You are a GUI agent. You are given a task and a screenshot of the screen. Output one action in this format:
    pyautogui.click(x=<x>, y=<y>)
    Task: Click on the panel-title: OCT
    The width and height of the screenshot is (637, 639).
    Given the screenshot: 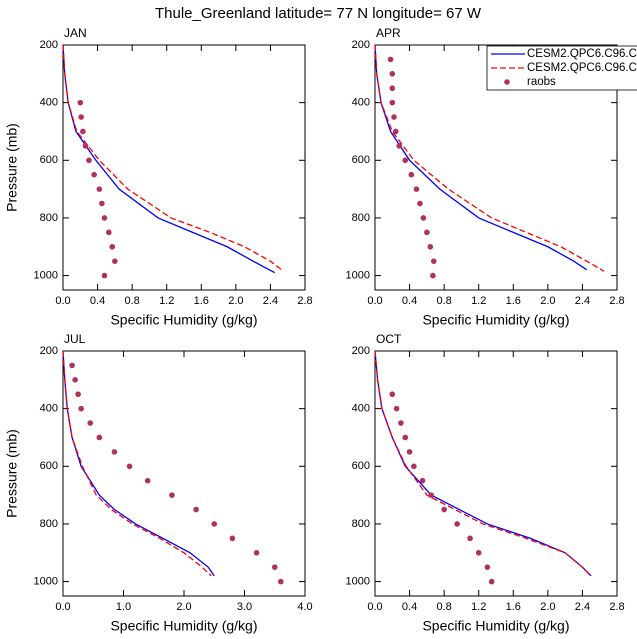 What is the action you would take?
    pyautogui.click(x=389, y=339)
    